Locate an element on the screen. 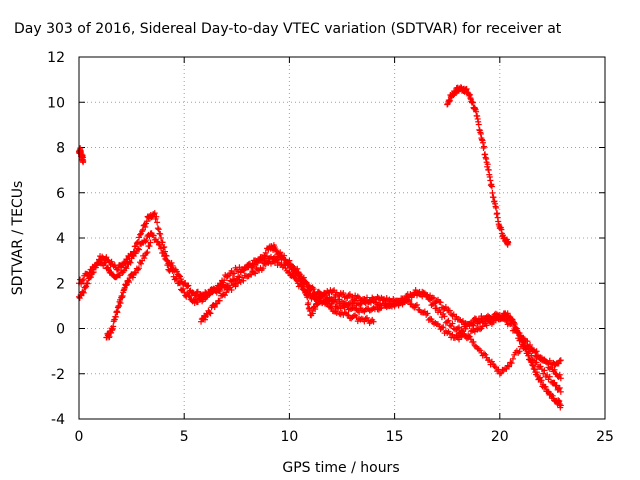 This screenshot has width=640, height=480. x-tick-label: 0 is located at coordinates (79, 437).